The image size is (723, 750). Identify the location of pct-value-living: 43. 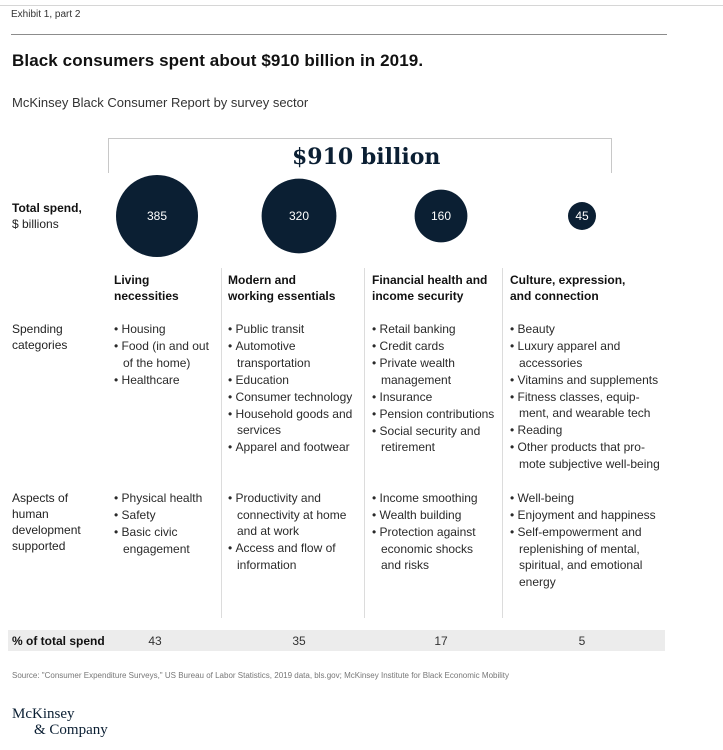
(155, 641).